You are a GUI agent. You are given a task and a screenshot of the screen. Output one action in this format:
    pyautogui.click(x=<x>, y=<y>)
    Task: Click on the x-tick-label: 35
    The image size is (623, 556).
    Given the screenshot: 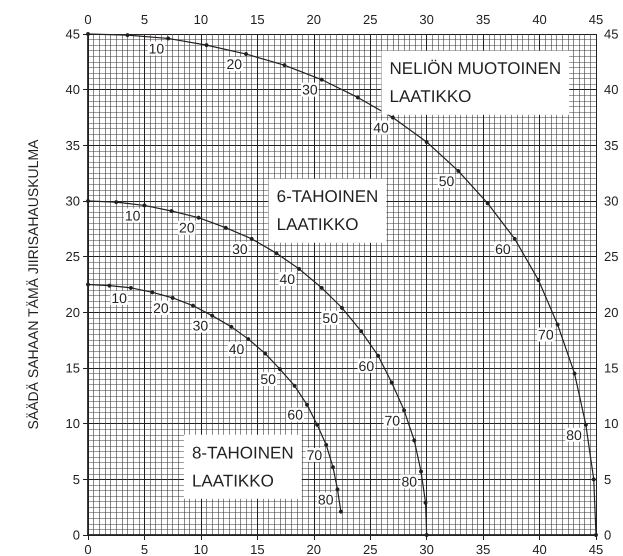 What is the action you would take?
    pyautogui.click(x=483, y=549)
    